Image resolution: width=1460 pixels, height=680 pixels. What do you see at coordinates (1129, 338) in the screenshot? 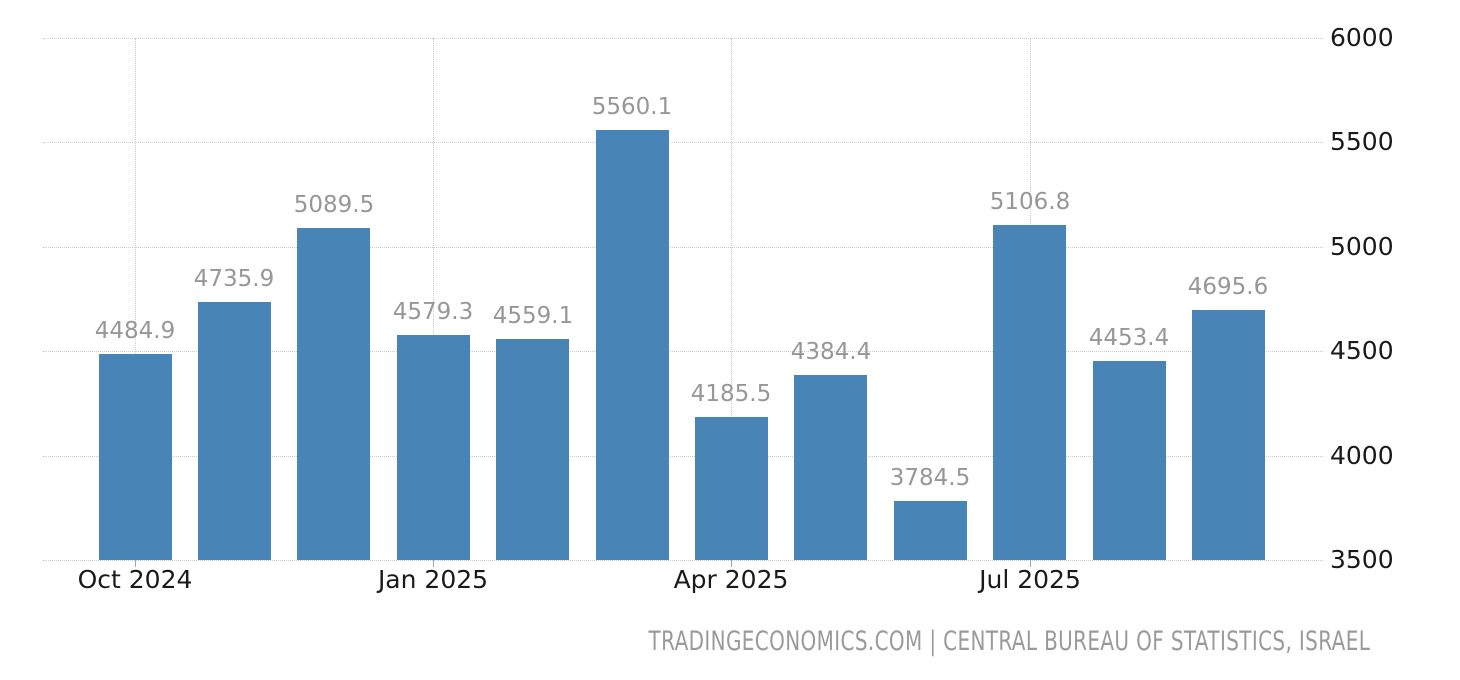
I see `bar-value-label: 4453.4` at bounding box center [1129, 338].